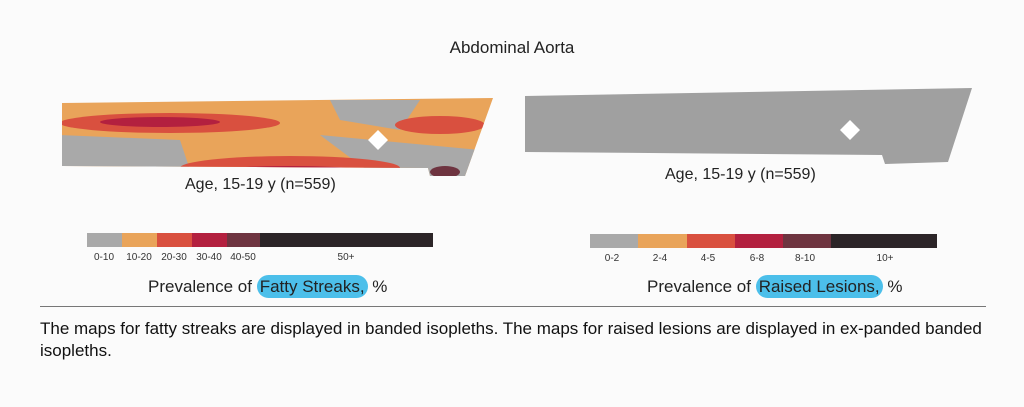 This screenshot has height=407, width=1024. Describe the element at coordinates (885, 258) in the screenshot. I see `legend-label: 10+` at that location.